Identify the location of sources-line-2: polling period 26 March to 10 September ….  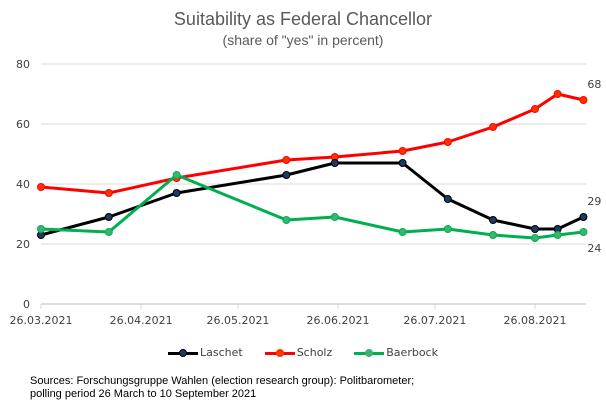
(143, 394).